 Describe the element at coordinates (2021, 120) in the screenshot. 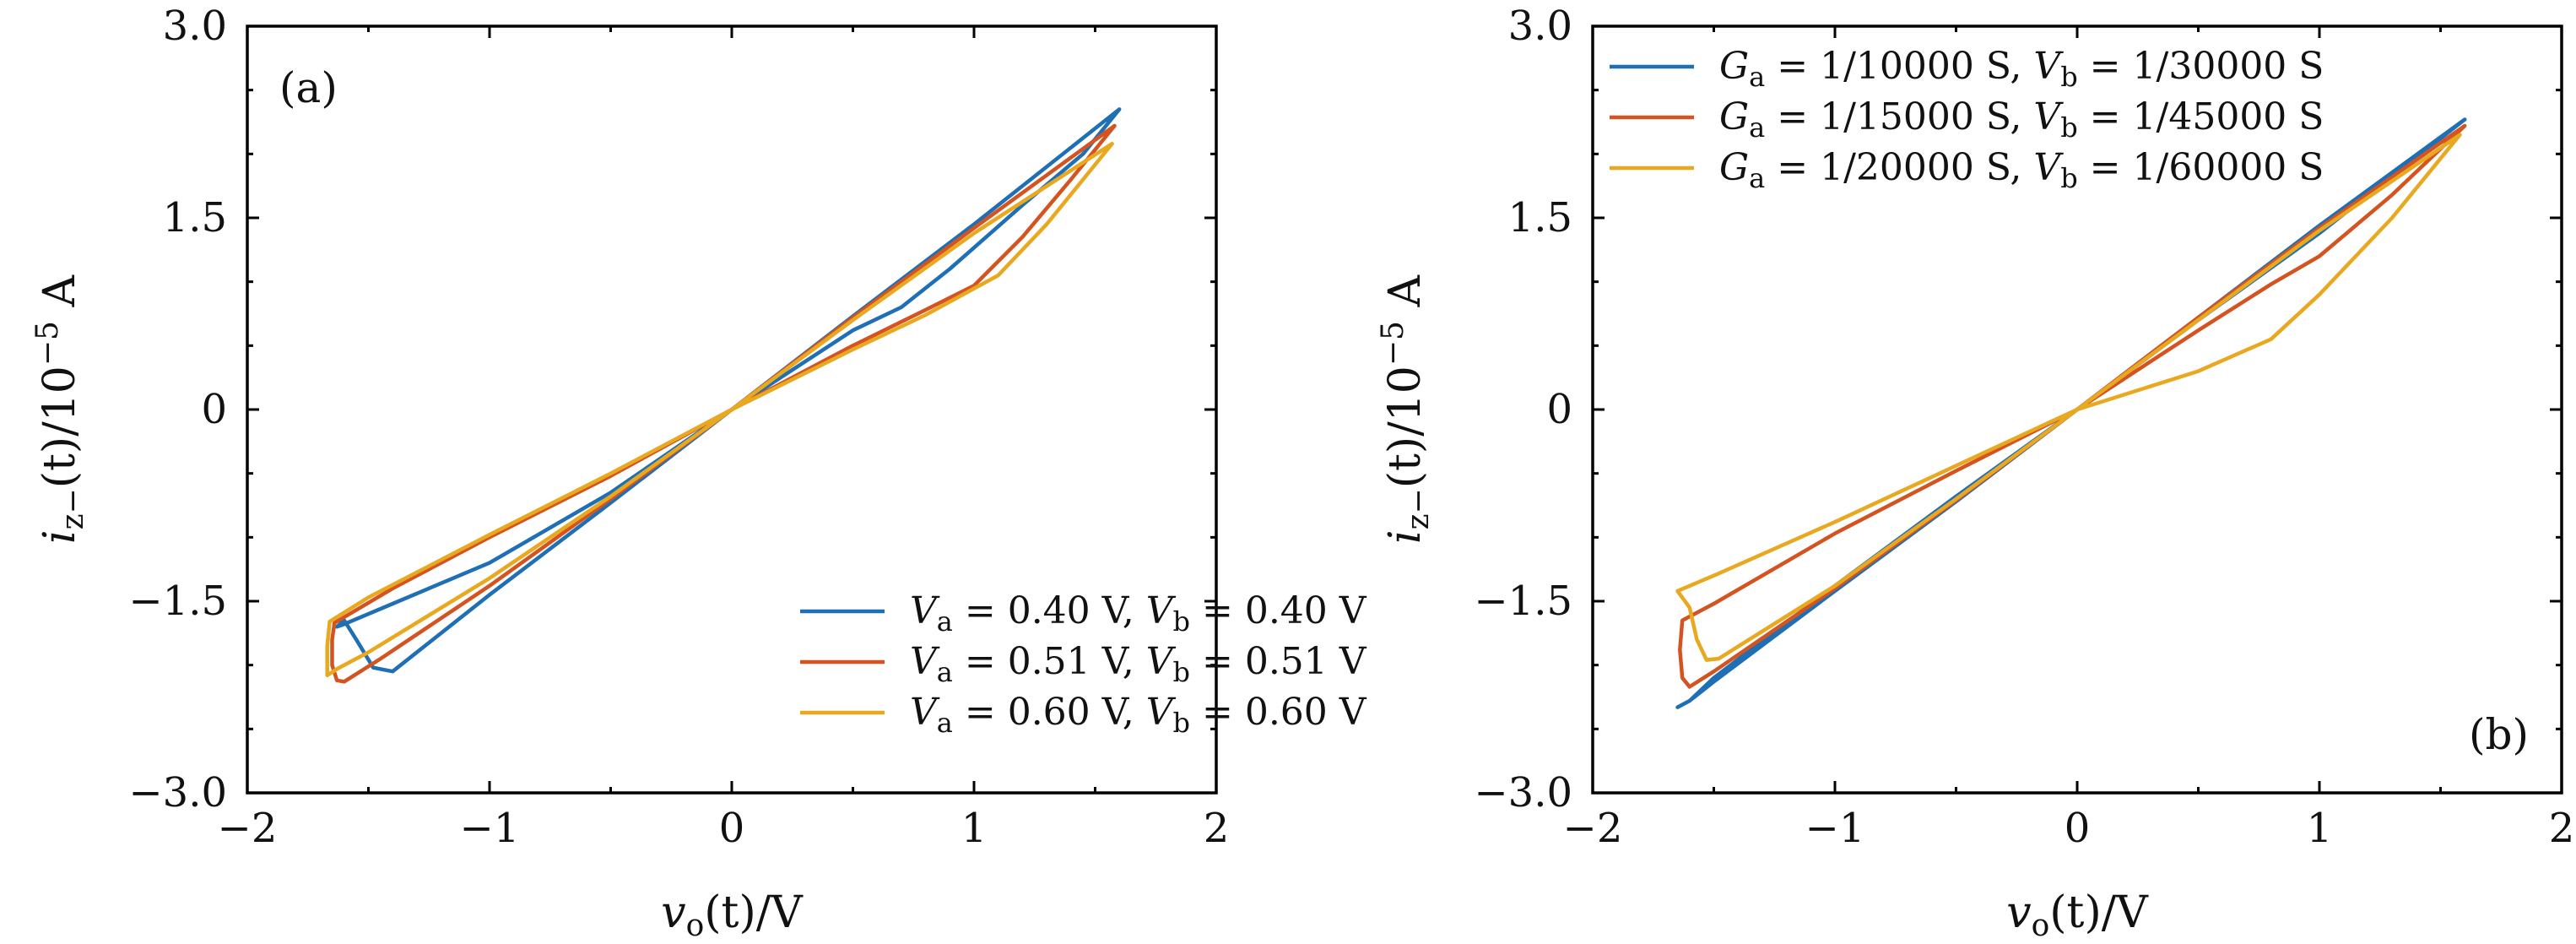

I see `legend-entry: Ga = 1/15000 S, Vb = 1/45000 S` at that location.